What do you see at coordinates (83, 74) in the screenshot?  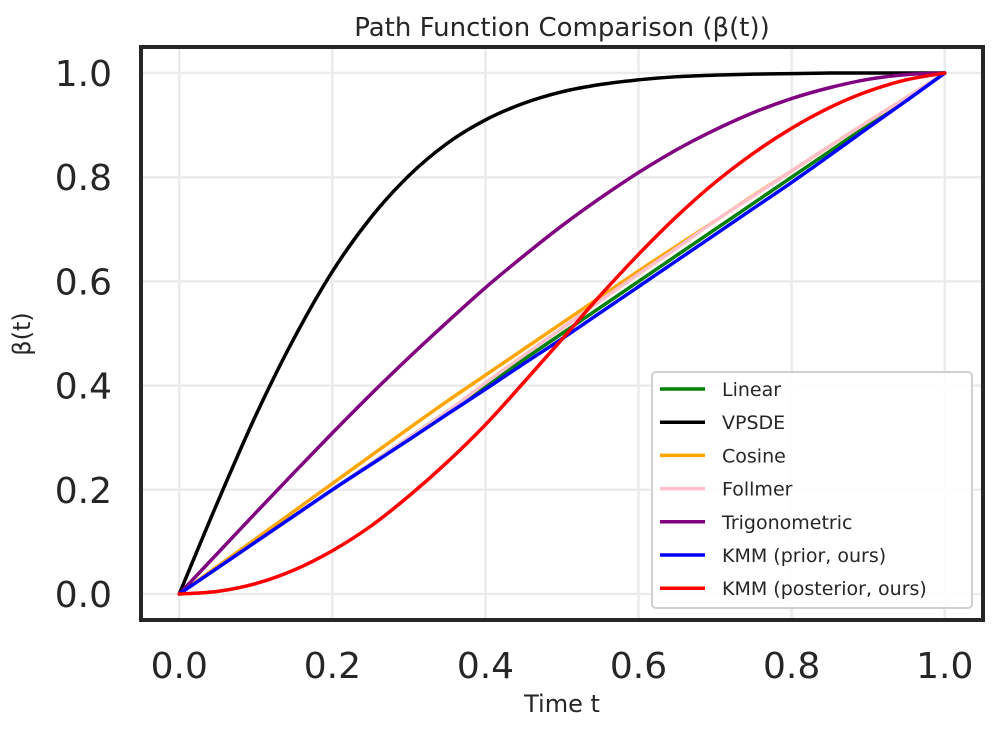 I see `y-tick-label: 1.0` at bounding box center [83, 74].